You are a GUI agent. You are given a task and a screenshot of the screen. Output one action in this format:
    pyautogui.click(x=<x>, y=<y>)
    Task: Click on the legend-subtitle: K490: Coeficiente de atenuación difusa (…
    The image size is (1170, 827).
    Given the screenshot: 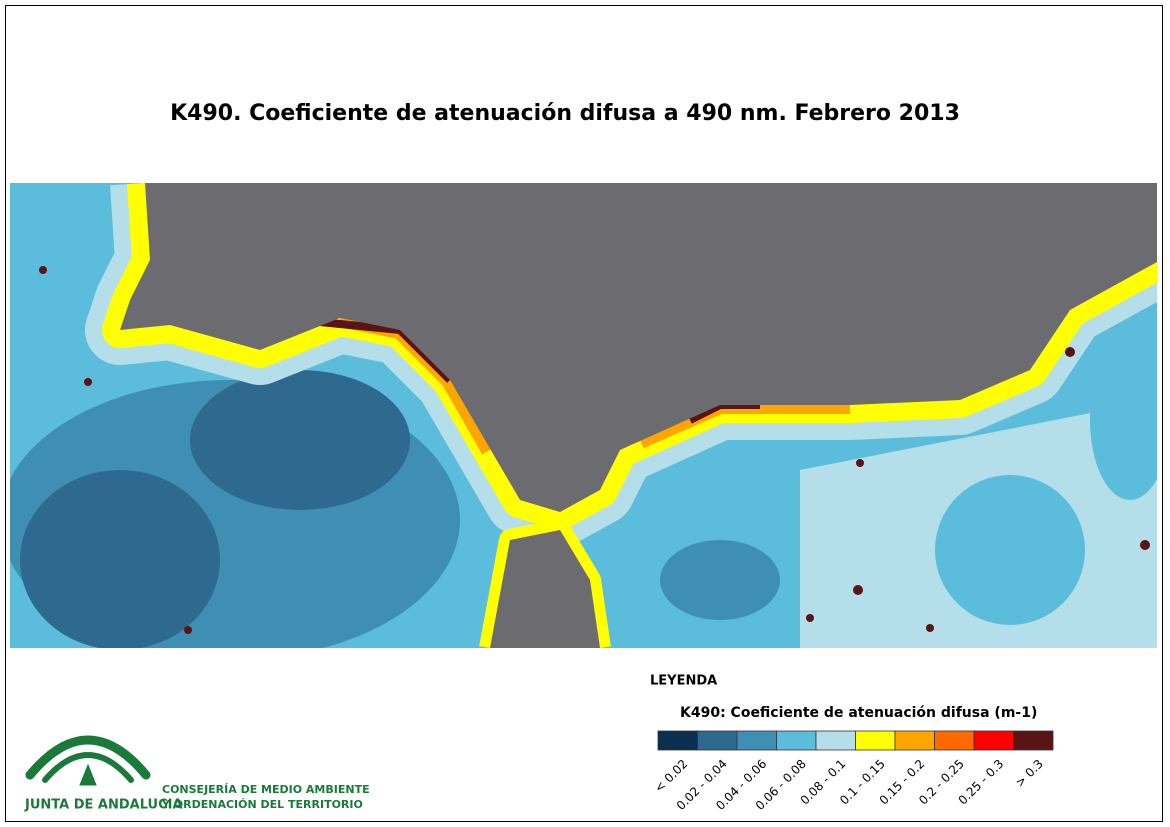 What is the action you would take?
    pyautogui.click(x=858, y=713)
    